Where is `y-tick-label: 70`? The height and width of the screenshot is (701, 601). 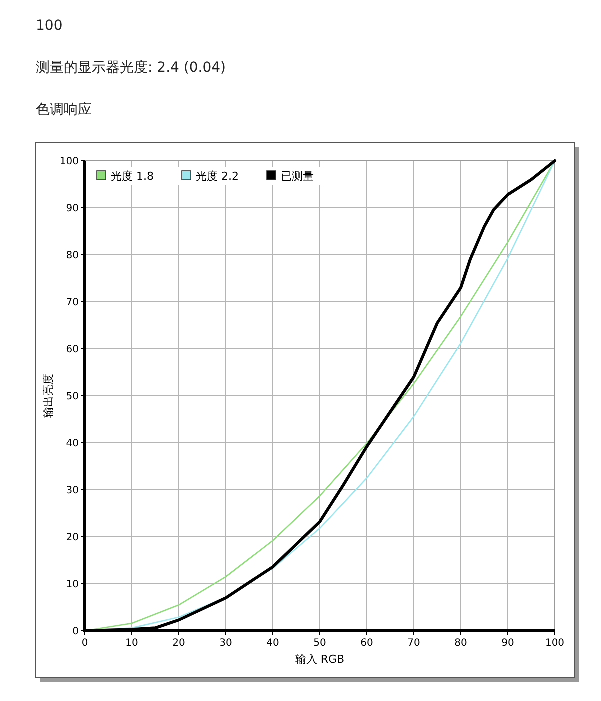
y-tick-label: 70 is located at coordinates (72, 303).